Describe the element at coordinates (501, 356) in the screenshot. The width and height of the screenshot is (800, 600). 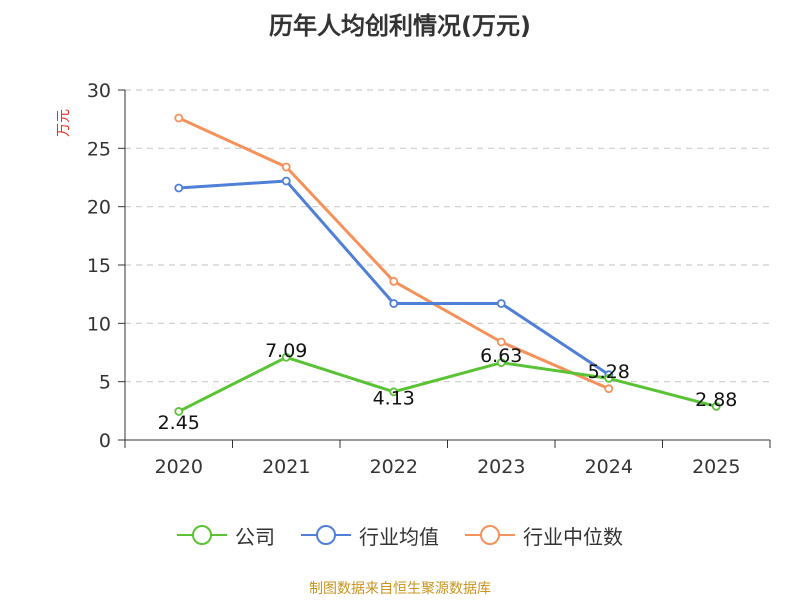
I see `data-label-2023: 6.63` at that location.